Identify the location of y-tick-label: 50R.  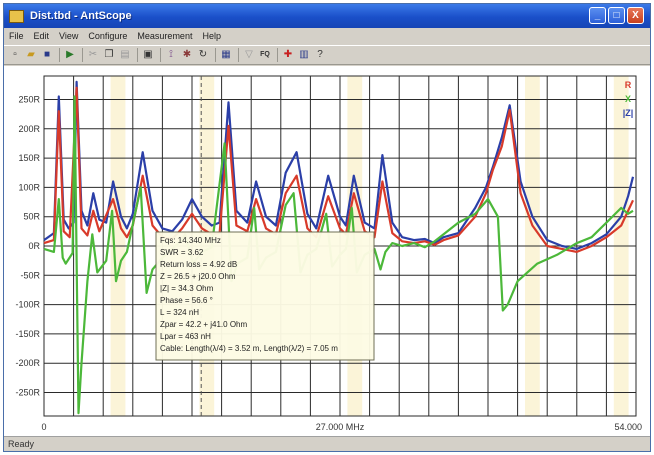
(31, 217).